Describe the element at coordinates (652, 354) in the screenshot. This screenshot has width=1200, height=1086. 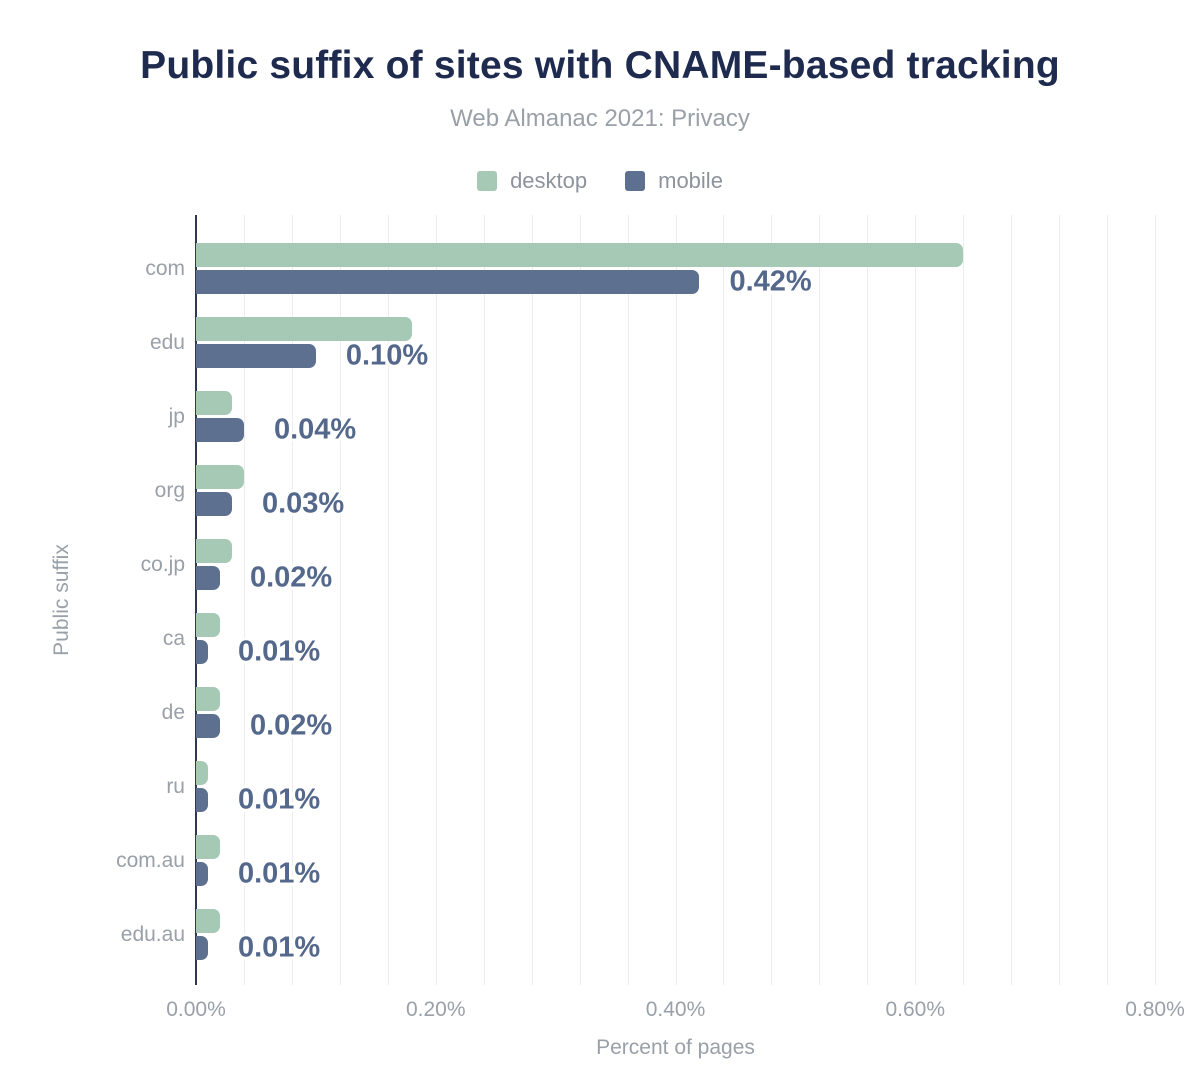
I see `chart-row-edu: edu 0.10%` at that location.